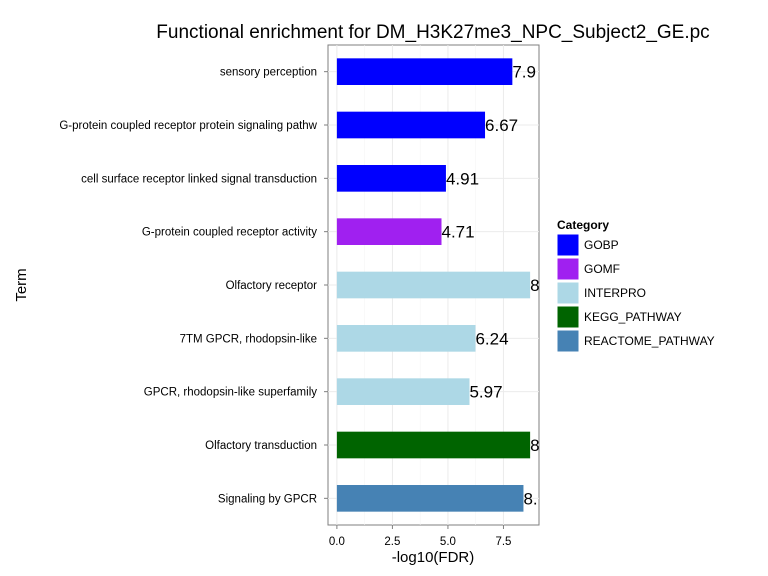 The image size is (768, 576). What do you see at coordinates (601, 245) in the screenshot?
I see `legend-label: GOBP` at bounding box center [601, 245].